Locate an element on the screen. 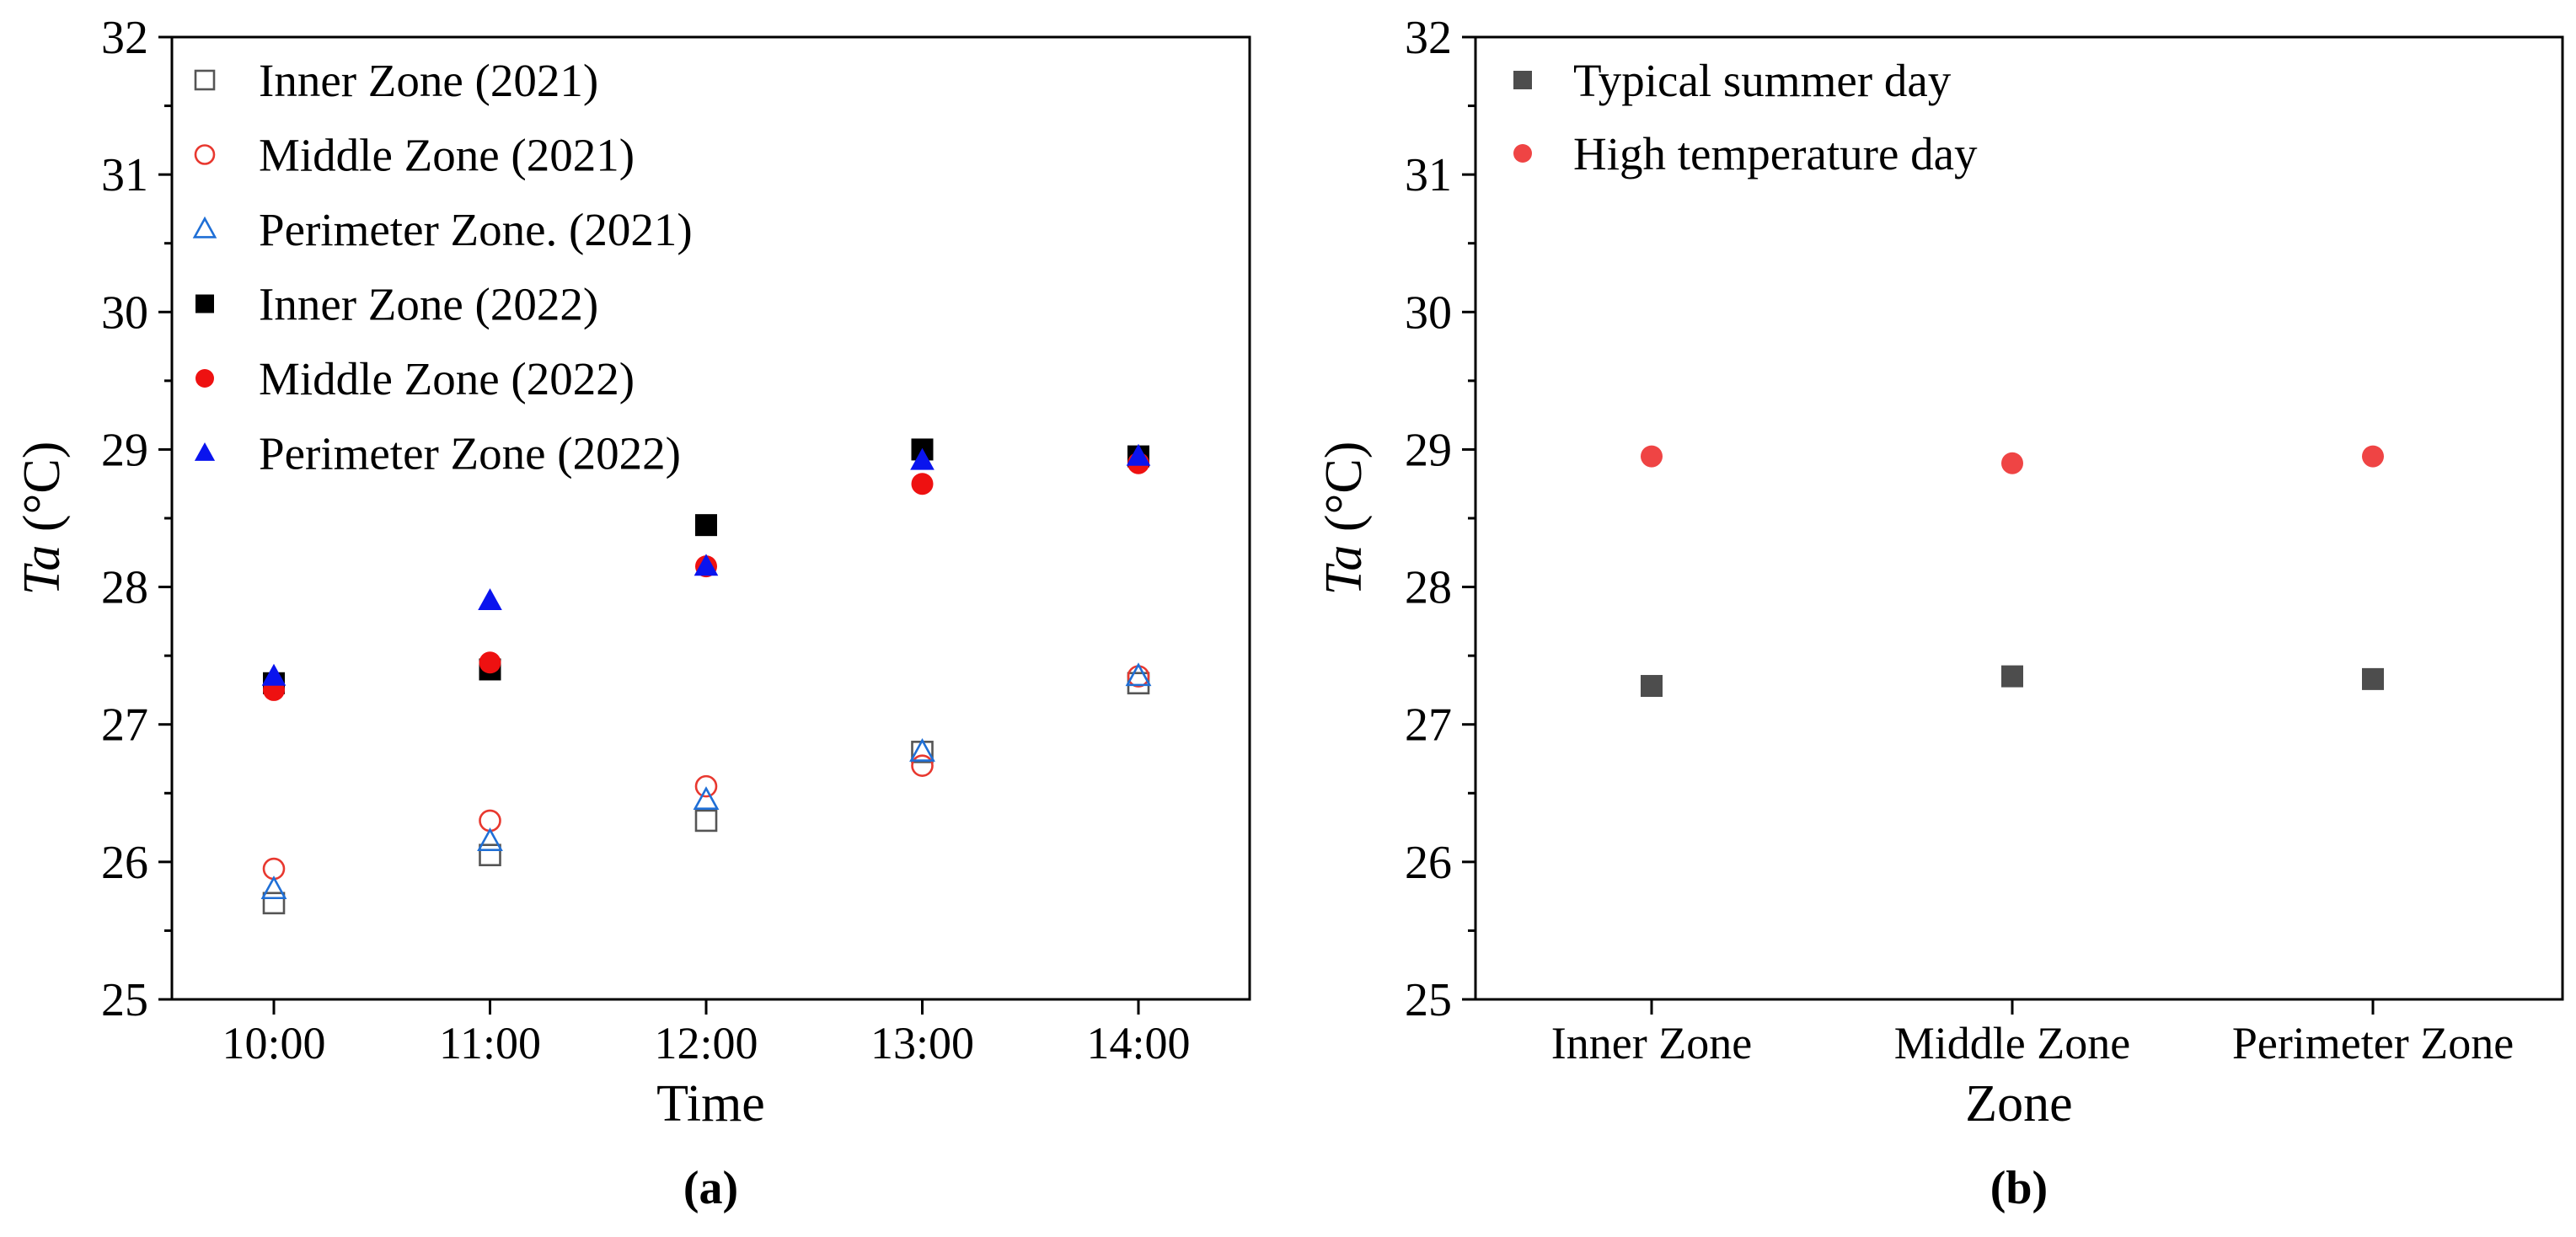  x-axis-label: Time is located at coordinates (710, 1104).